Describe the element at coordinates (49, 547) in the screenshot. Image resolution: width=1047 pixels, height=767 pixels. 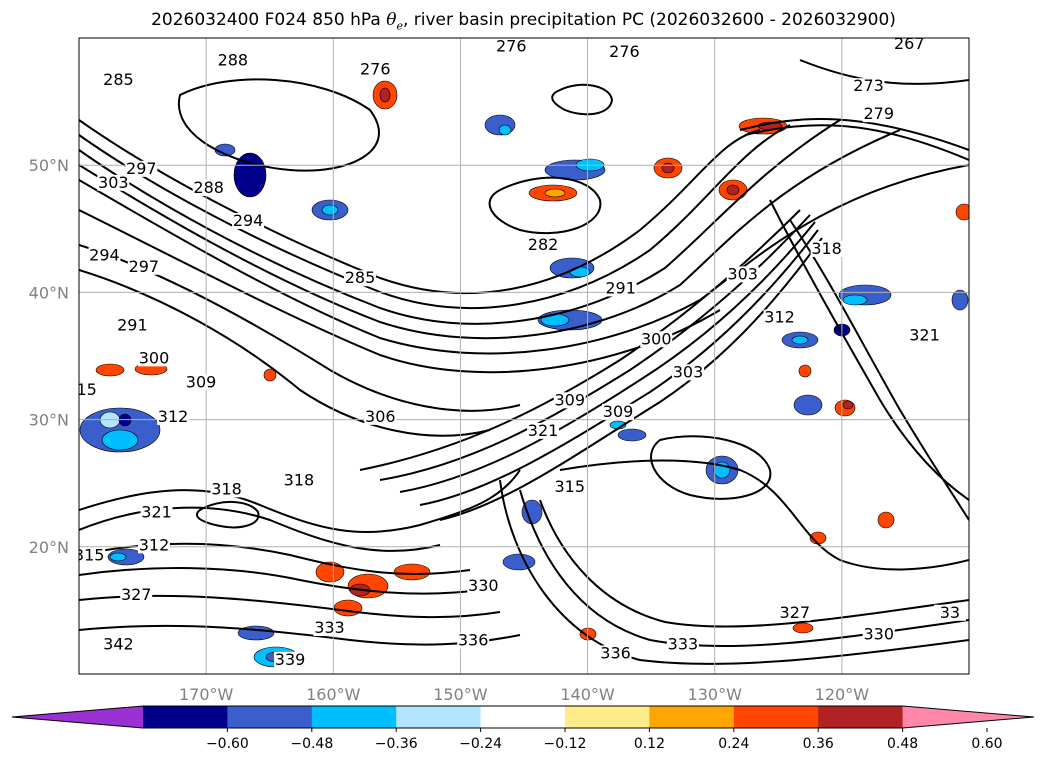
I see `lat-tick-label: 20°N` at that location.